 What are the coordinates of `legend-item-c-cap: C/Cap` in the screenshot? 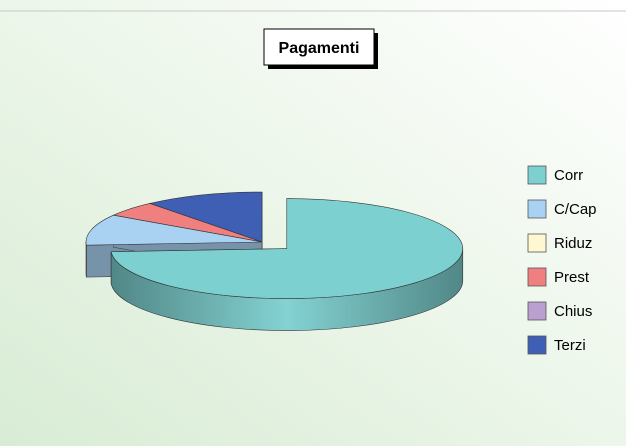 It's located at (562, 209).